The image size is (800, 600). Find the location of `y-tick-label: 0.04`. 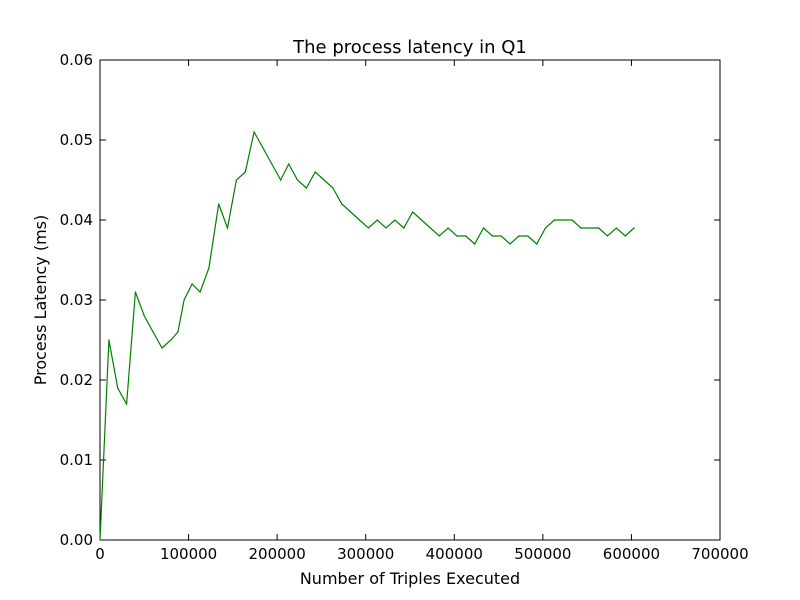

y-tick-label: 0.04 is located at coordinates (76, 220).